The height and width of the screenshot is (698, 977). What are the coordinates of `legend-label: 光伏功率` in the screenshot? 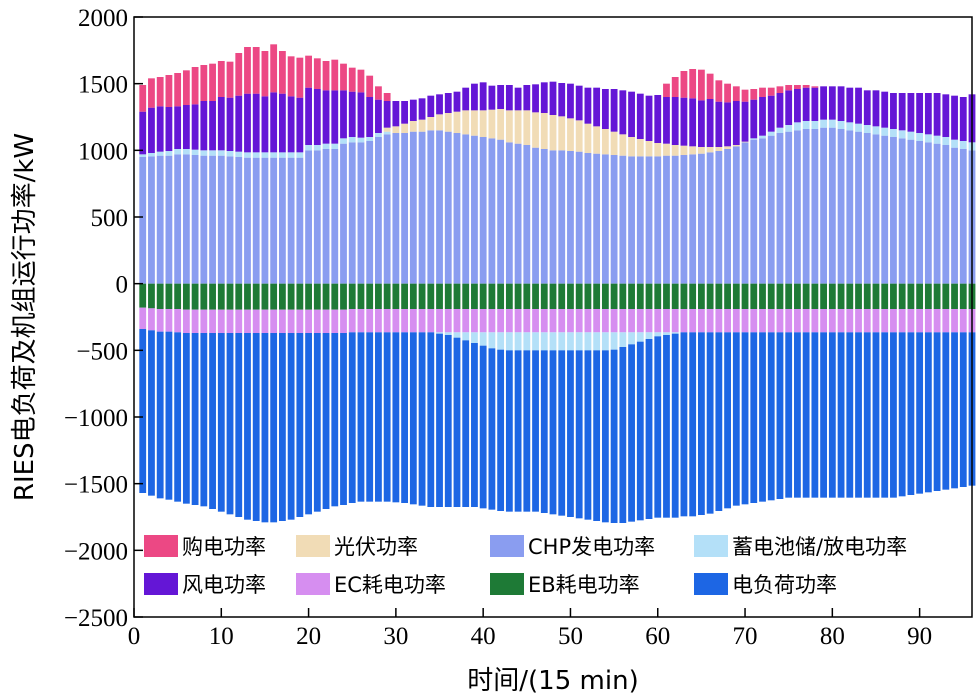 It's located at (376, 547).